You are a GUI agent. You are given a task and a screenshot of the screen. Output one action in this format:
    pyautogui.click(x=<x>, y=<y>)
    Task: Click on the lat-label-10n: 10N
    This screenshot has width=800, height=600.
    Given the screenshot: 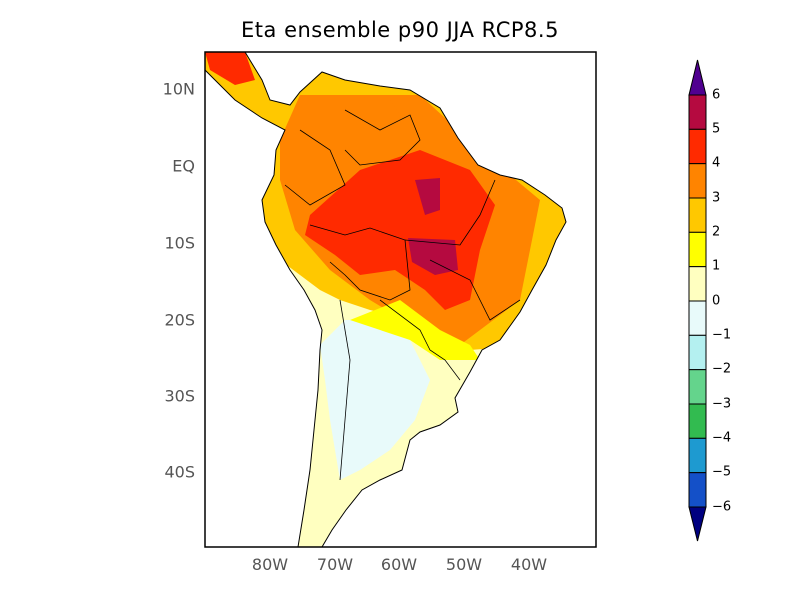 What is the action you would take?
    pyautogui.click(x=178, y=89)
    